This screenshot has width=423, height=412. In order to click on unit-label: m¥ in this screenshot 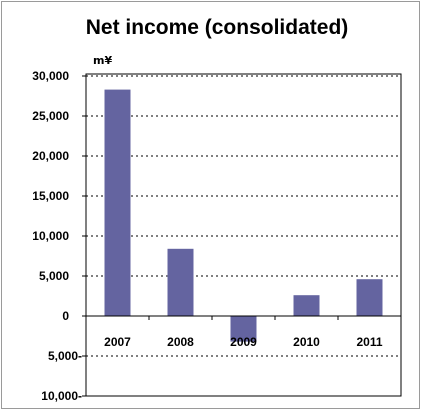, I will do `click(102, 60)`.